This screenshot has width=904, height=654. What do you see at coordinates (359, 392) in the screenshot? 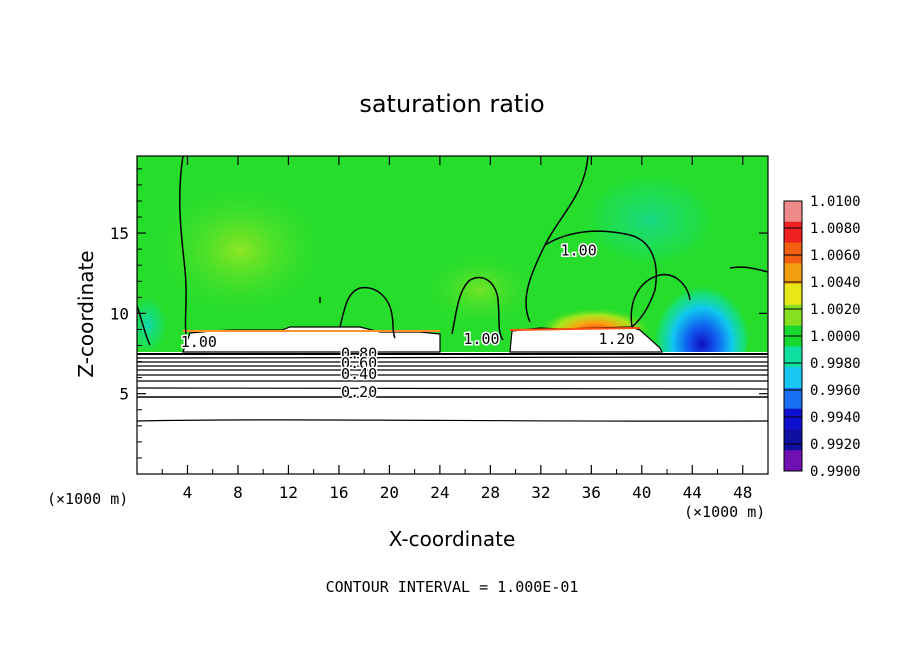
I see `contour-label: 0.20` at bounding box center [359, 392].